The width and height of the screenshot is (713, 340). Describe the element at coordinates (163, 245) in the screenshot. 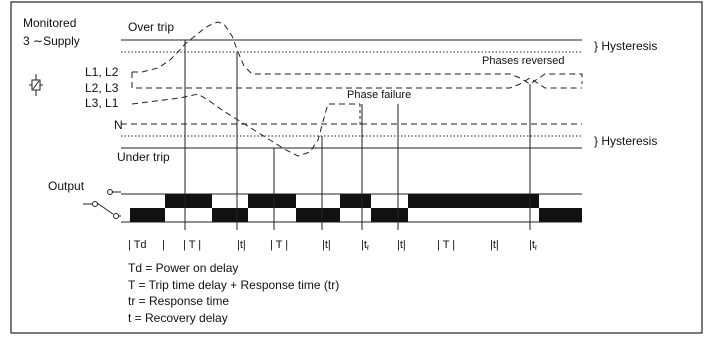

I see `timeline-item: |` at that location.